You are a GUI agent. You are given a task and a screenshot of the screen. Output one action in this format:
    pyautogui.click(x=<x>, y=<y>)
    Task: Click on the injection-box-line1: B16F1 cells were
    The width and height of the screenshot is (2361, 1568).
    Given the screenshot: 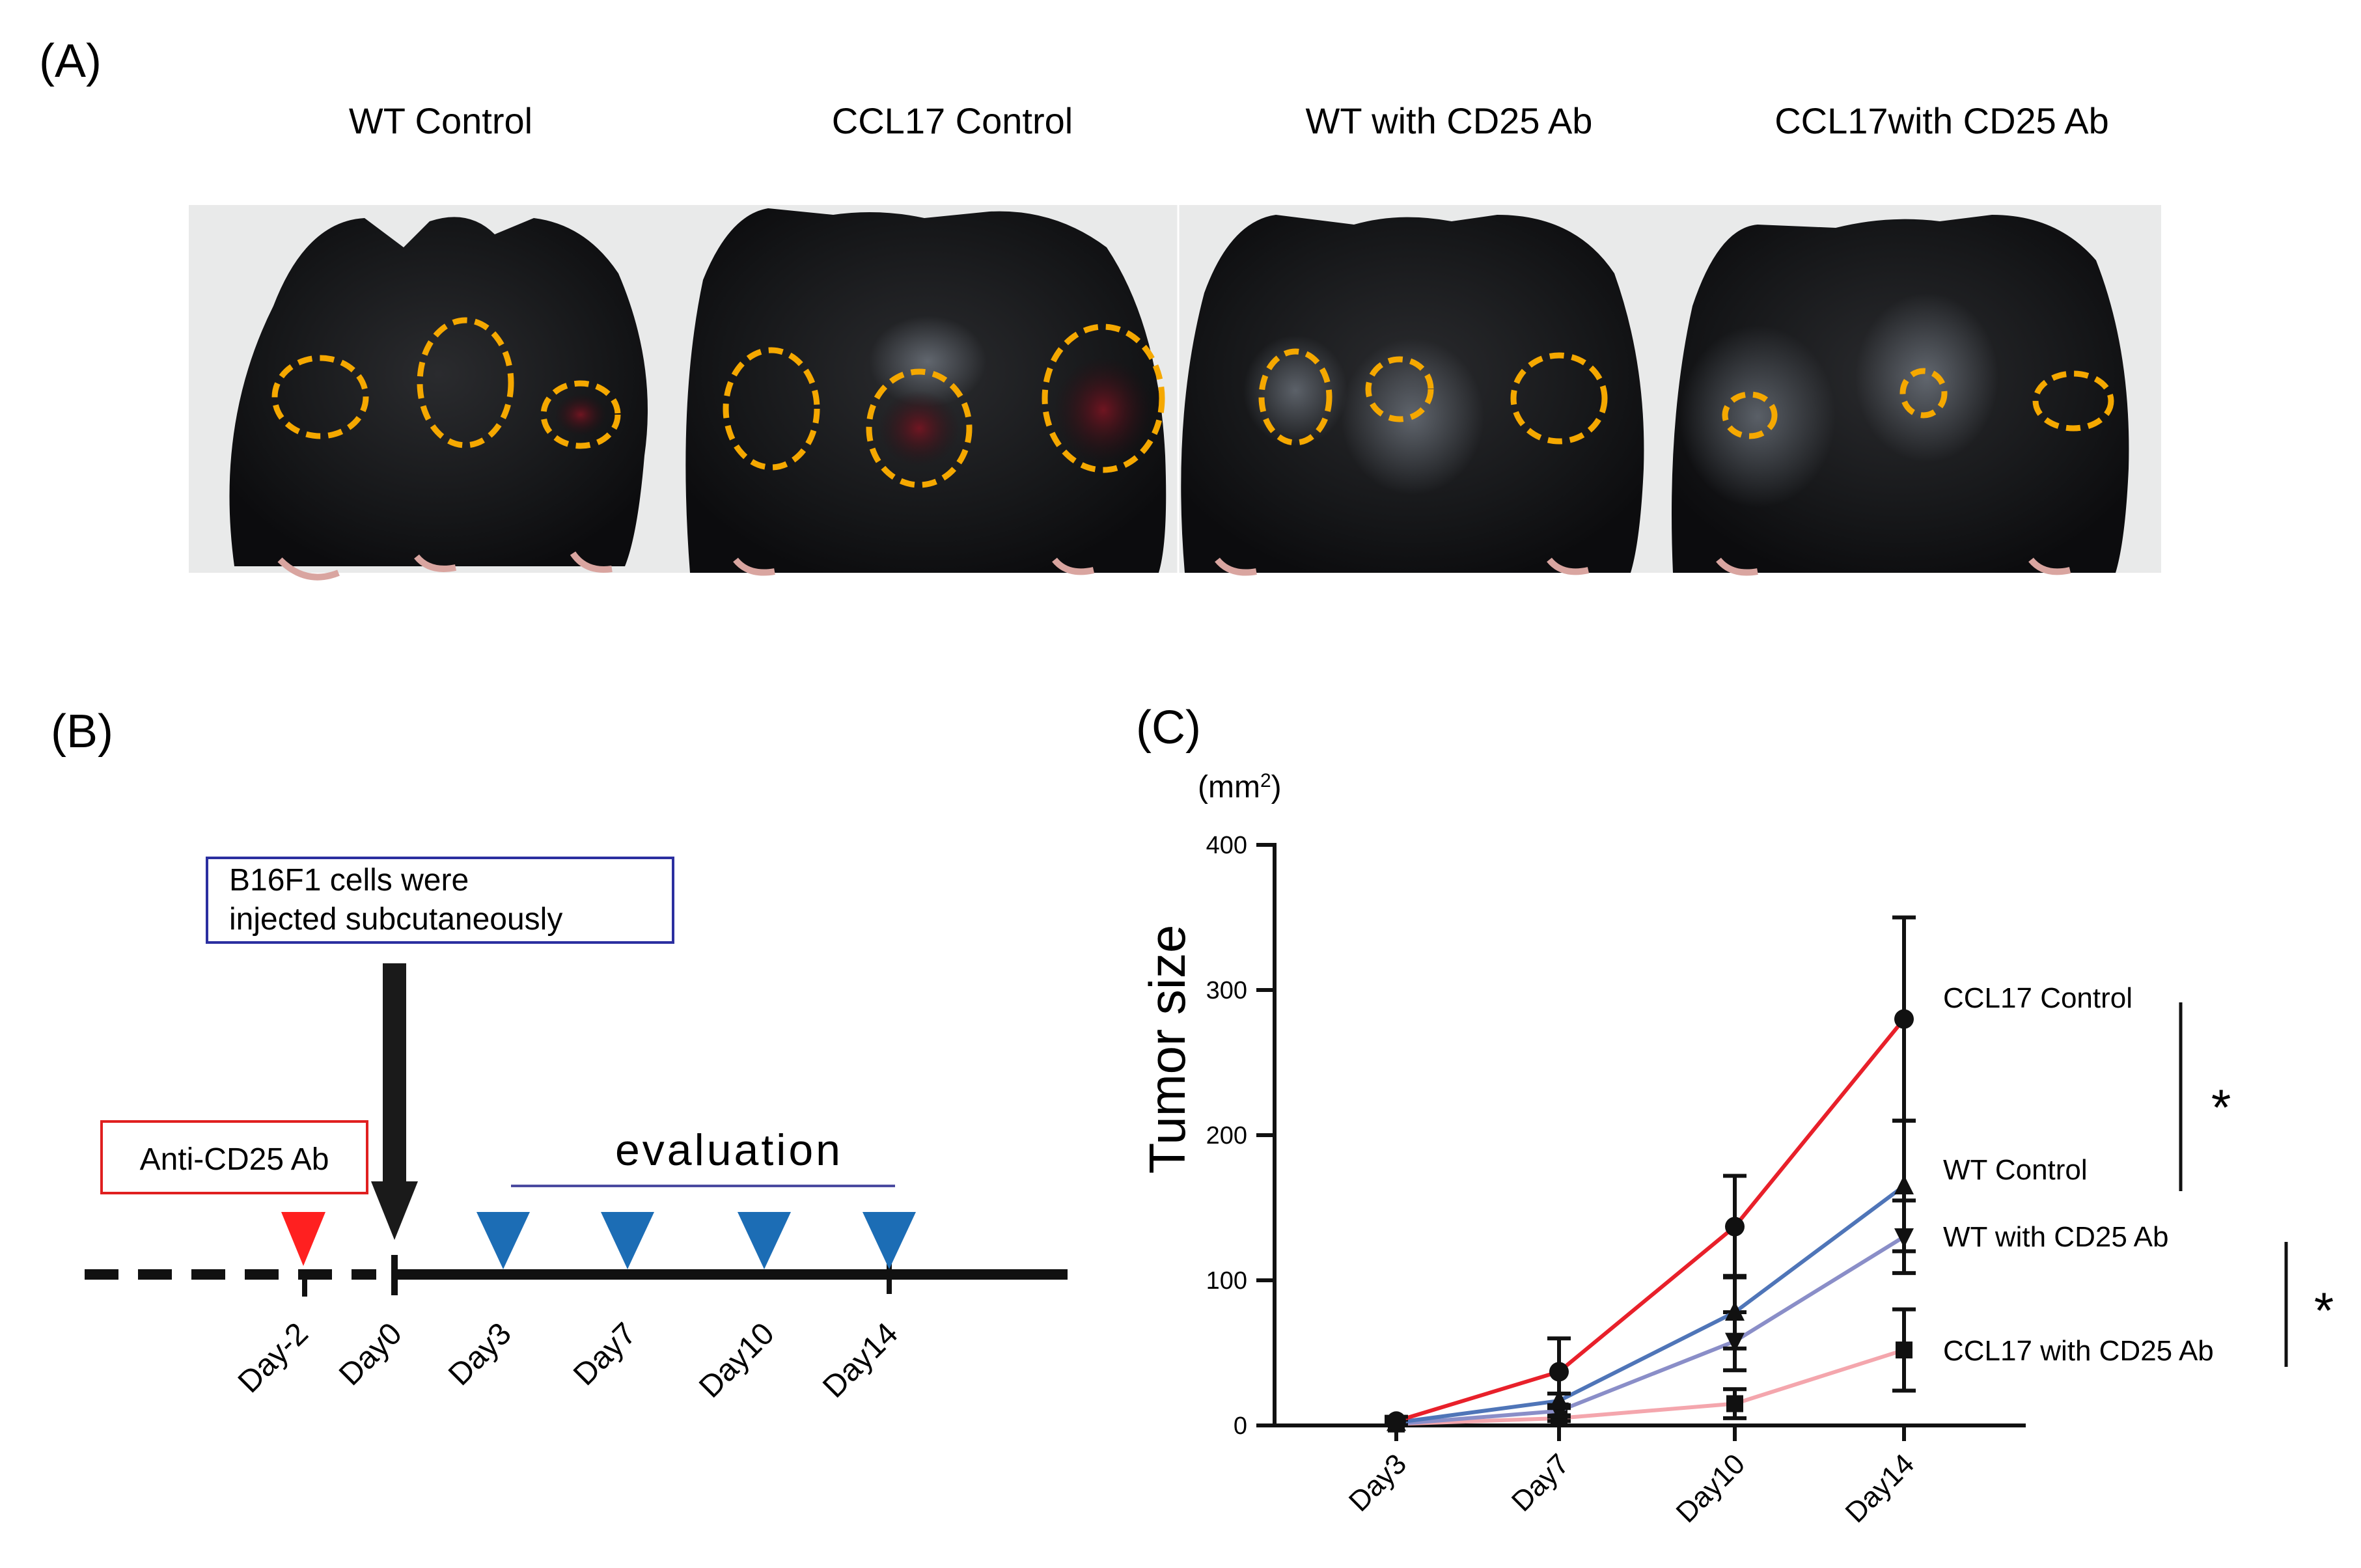 What is the action you would take?
    pyautogui.click(x=349, y=880)
    